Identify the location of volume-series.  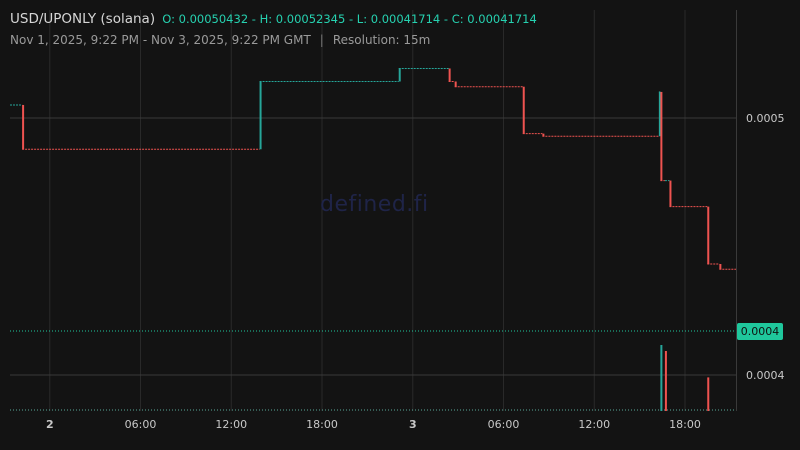
(685, 378).